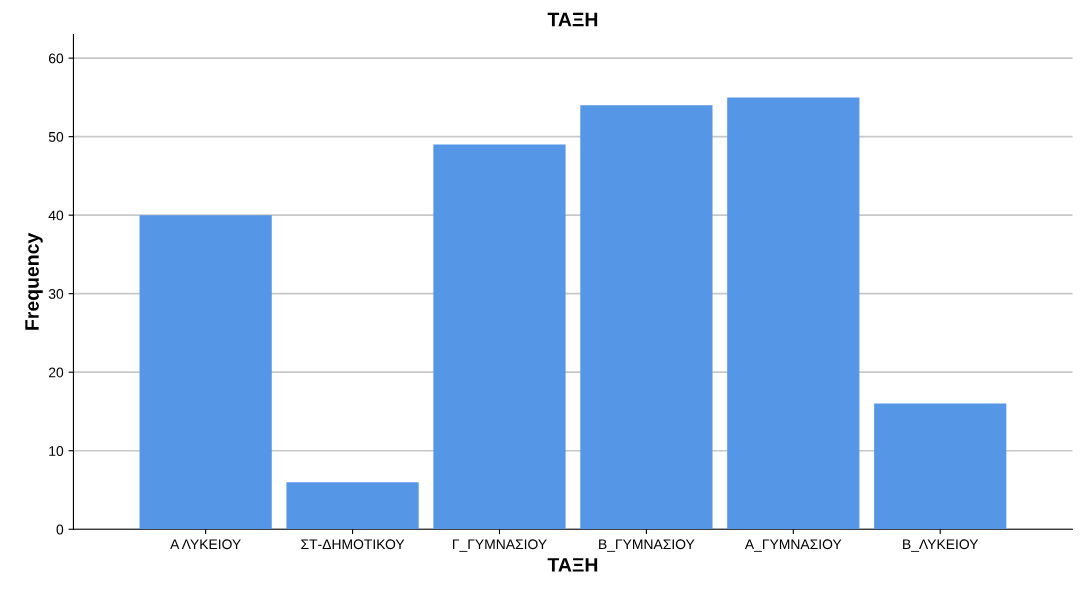 The width and height of the screenshot is (1080, 596). What do you see at coordinates (793, 545) in the screenshot?
I see `x-tick-label: Α_ΓΥΜΝΑΣΙΟΥ` at bounding box center [793, 545].